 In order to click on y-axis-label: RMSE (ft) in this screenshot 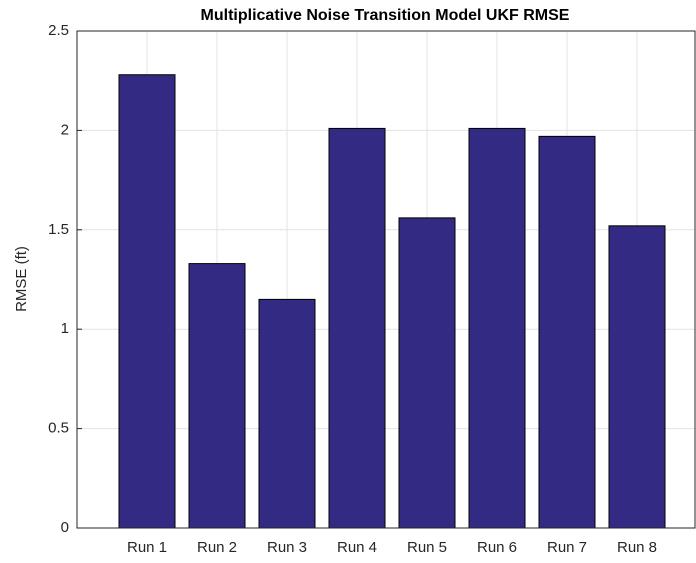, I will do `click(21, 279)`.